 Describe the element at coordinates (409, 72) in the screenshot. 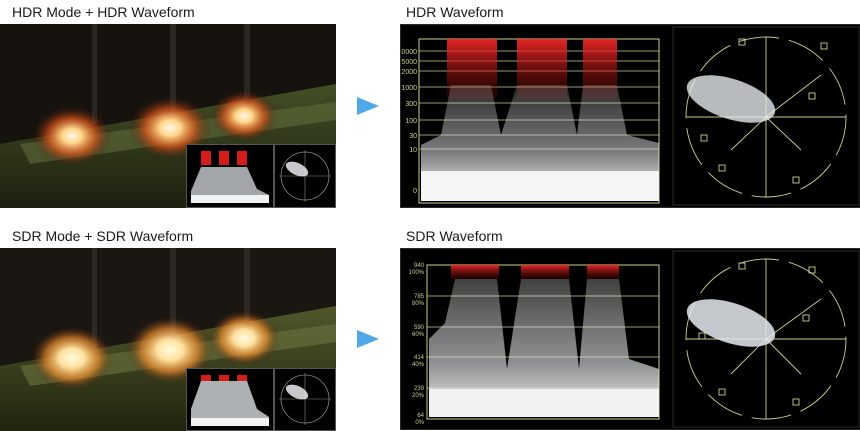

I see `hdr-scale-label: 2000` at that location.